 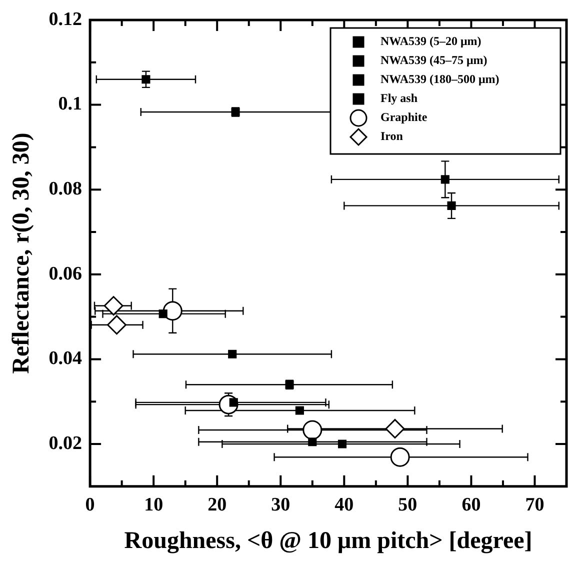 I want to click on x-tick-label: 70, so click(x=534, y=505).